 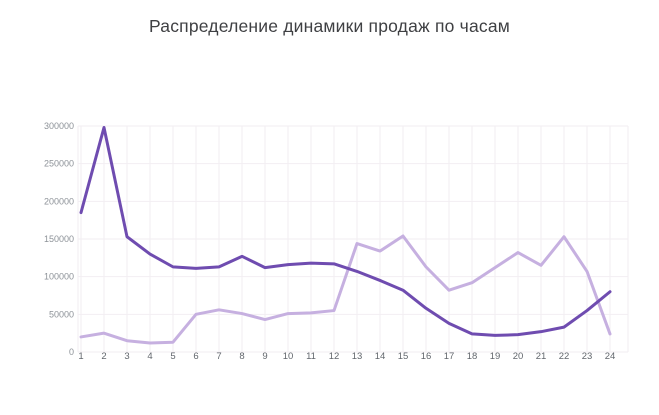 What do you see at coordinates (172, 356) in the screenshot?
I see `x-axis-tick-label: 5` at bounding box center [172, 356].